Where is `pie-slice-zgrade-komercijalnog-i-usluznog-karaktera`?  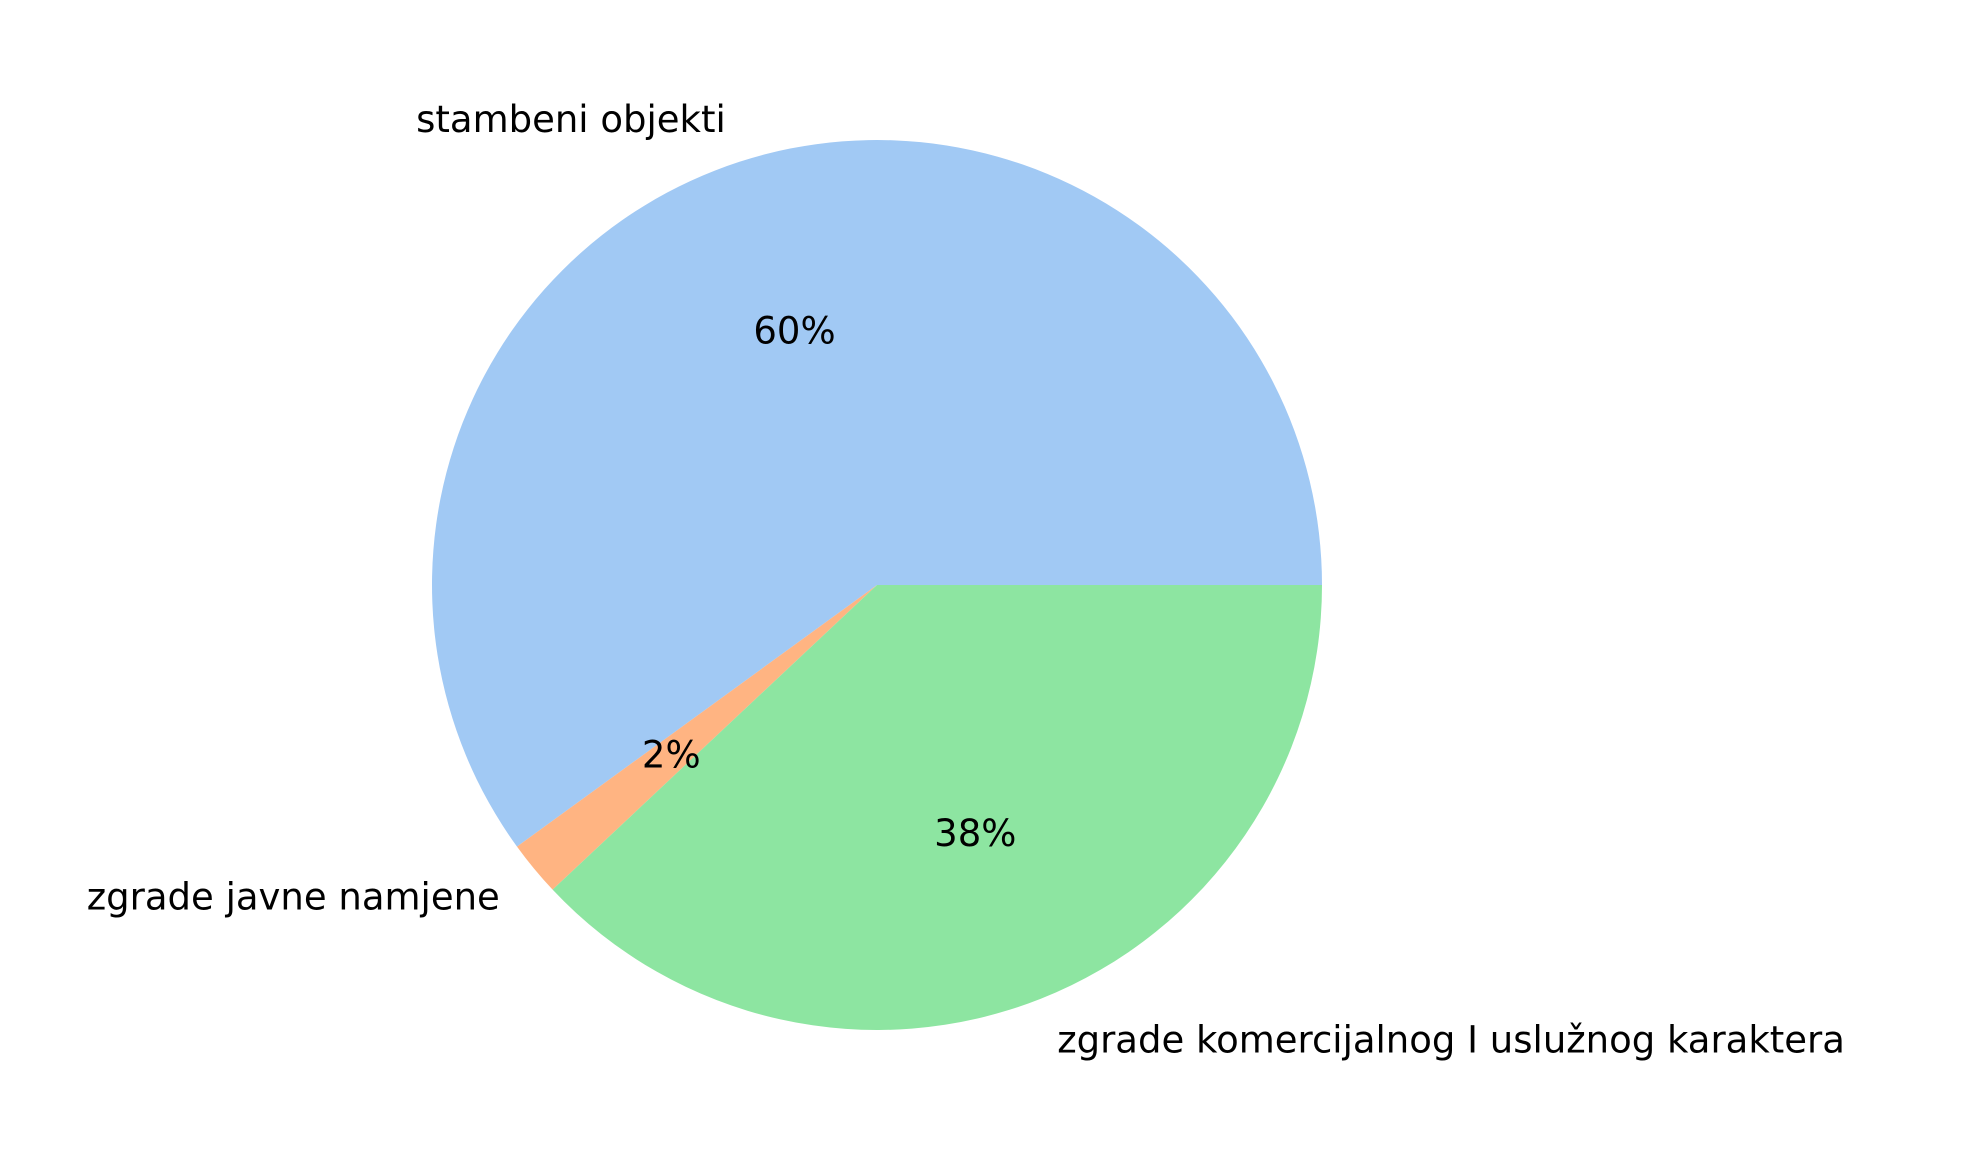
pie-slice-zgrade-komercijalnog-i-usluznog-karaktera is located at coordinates (937, 808).